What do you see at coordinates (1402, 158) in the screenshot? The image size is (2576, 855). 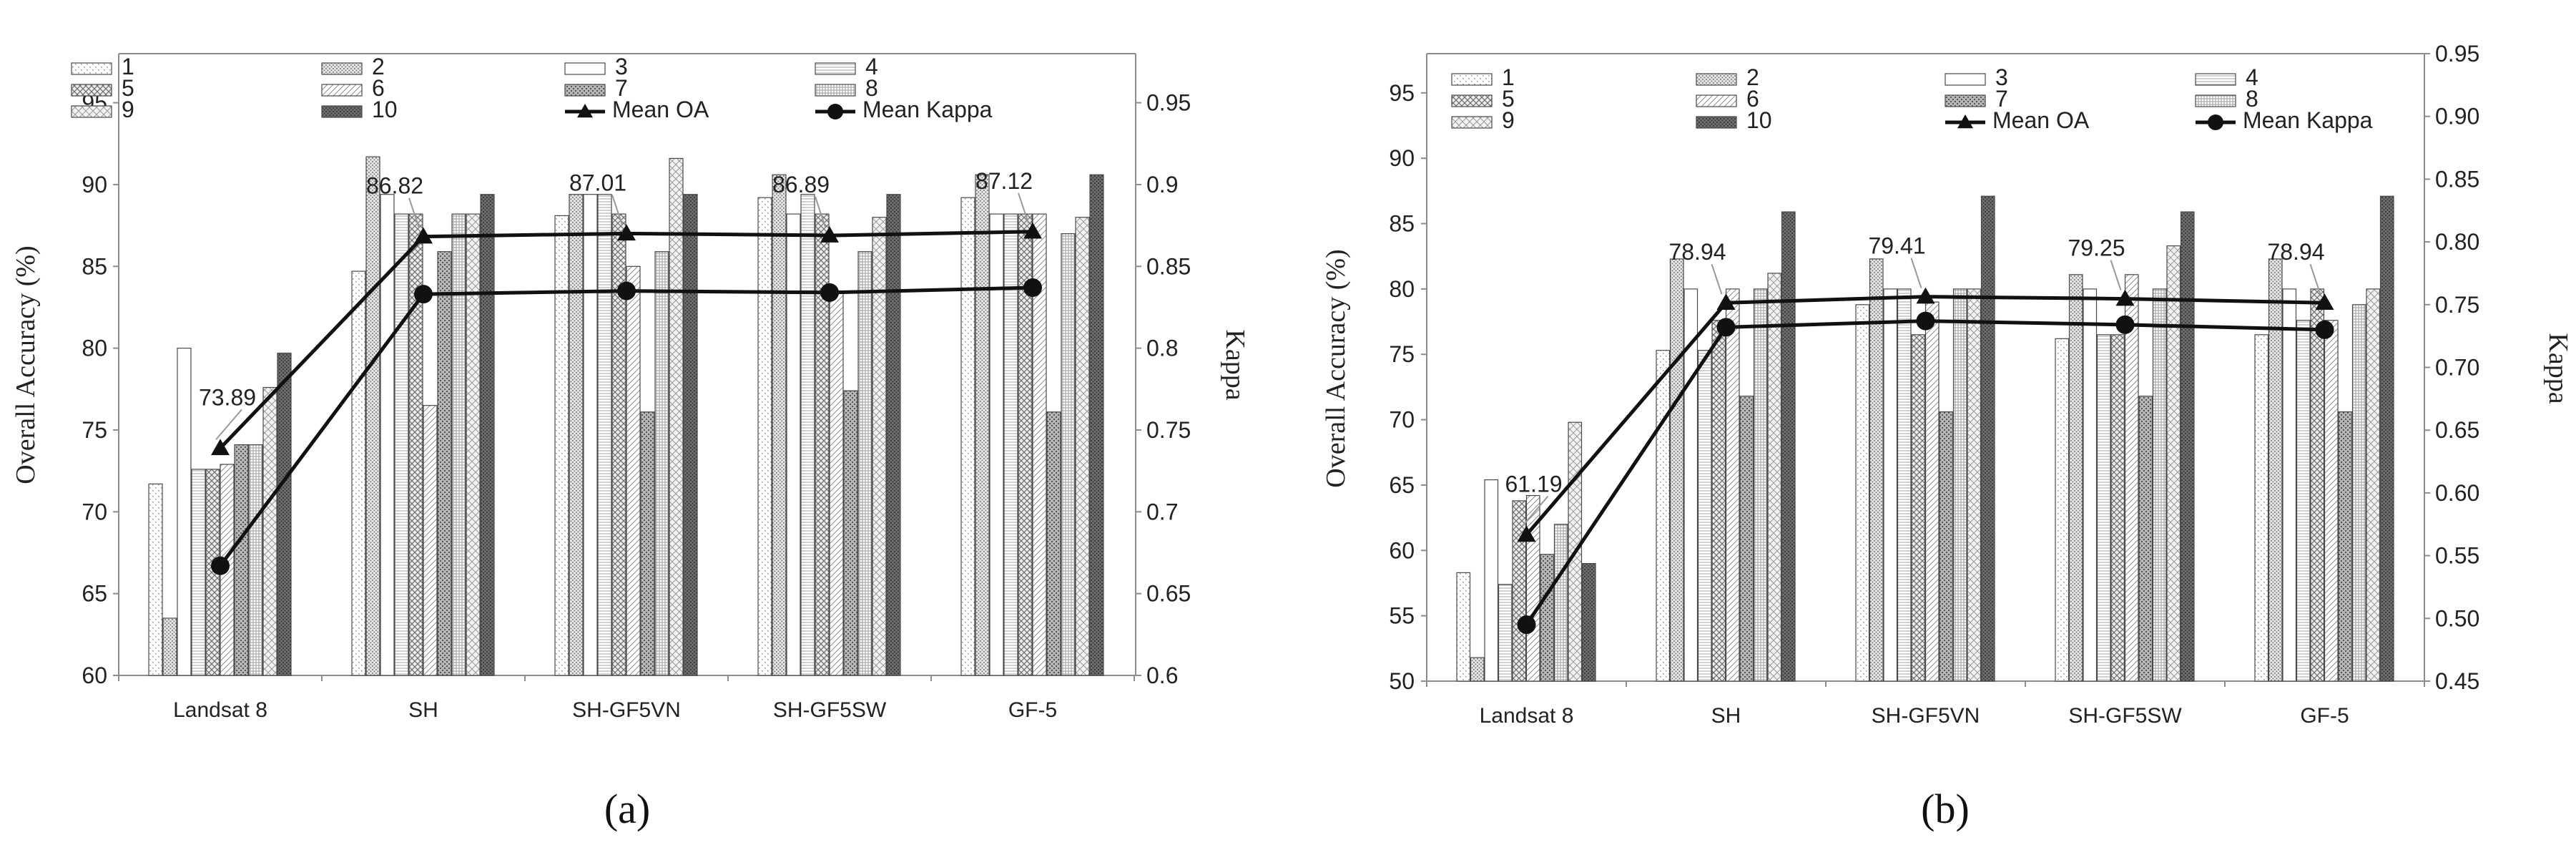 I see `y-tick-label: 90` at bounding box center [1402, 158].